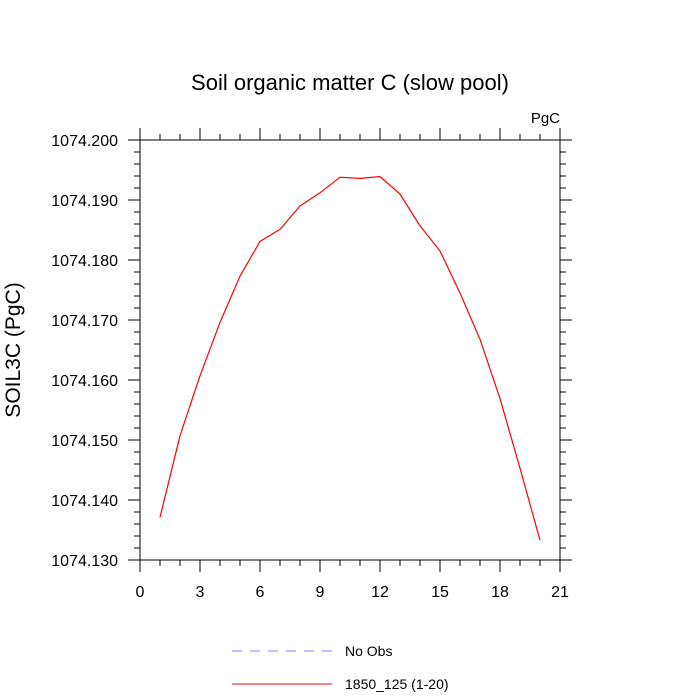 Image resolution: width=700 pixels, height=700 pixels. What do you see at coordinates (200, 592) in the screenshot?
I see `x-tick-label: 3` at bounding box center [200, 592].